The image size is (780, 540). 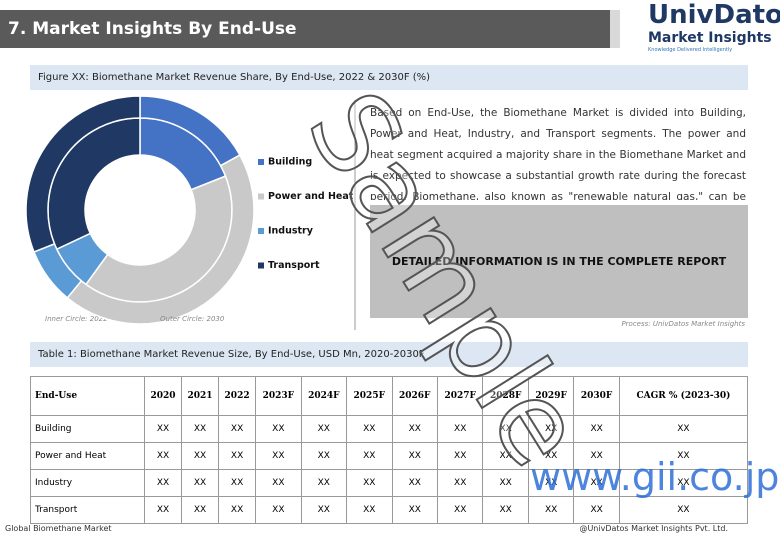 What do you see at coordinates (690, 50) in the screenshot?
I see `logo-tagline: Knowledge Delivered Intelligently` at bounding box center [690, 50].